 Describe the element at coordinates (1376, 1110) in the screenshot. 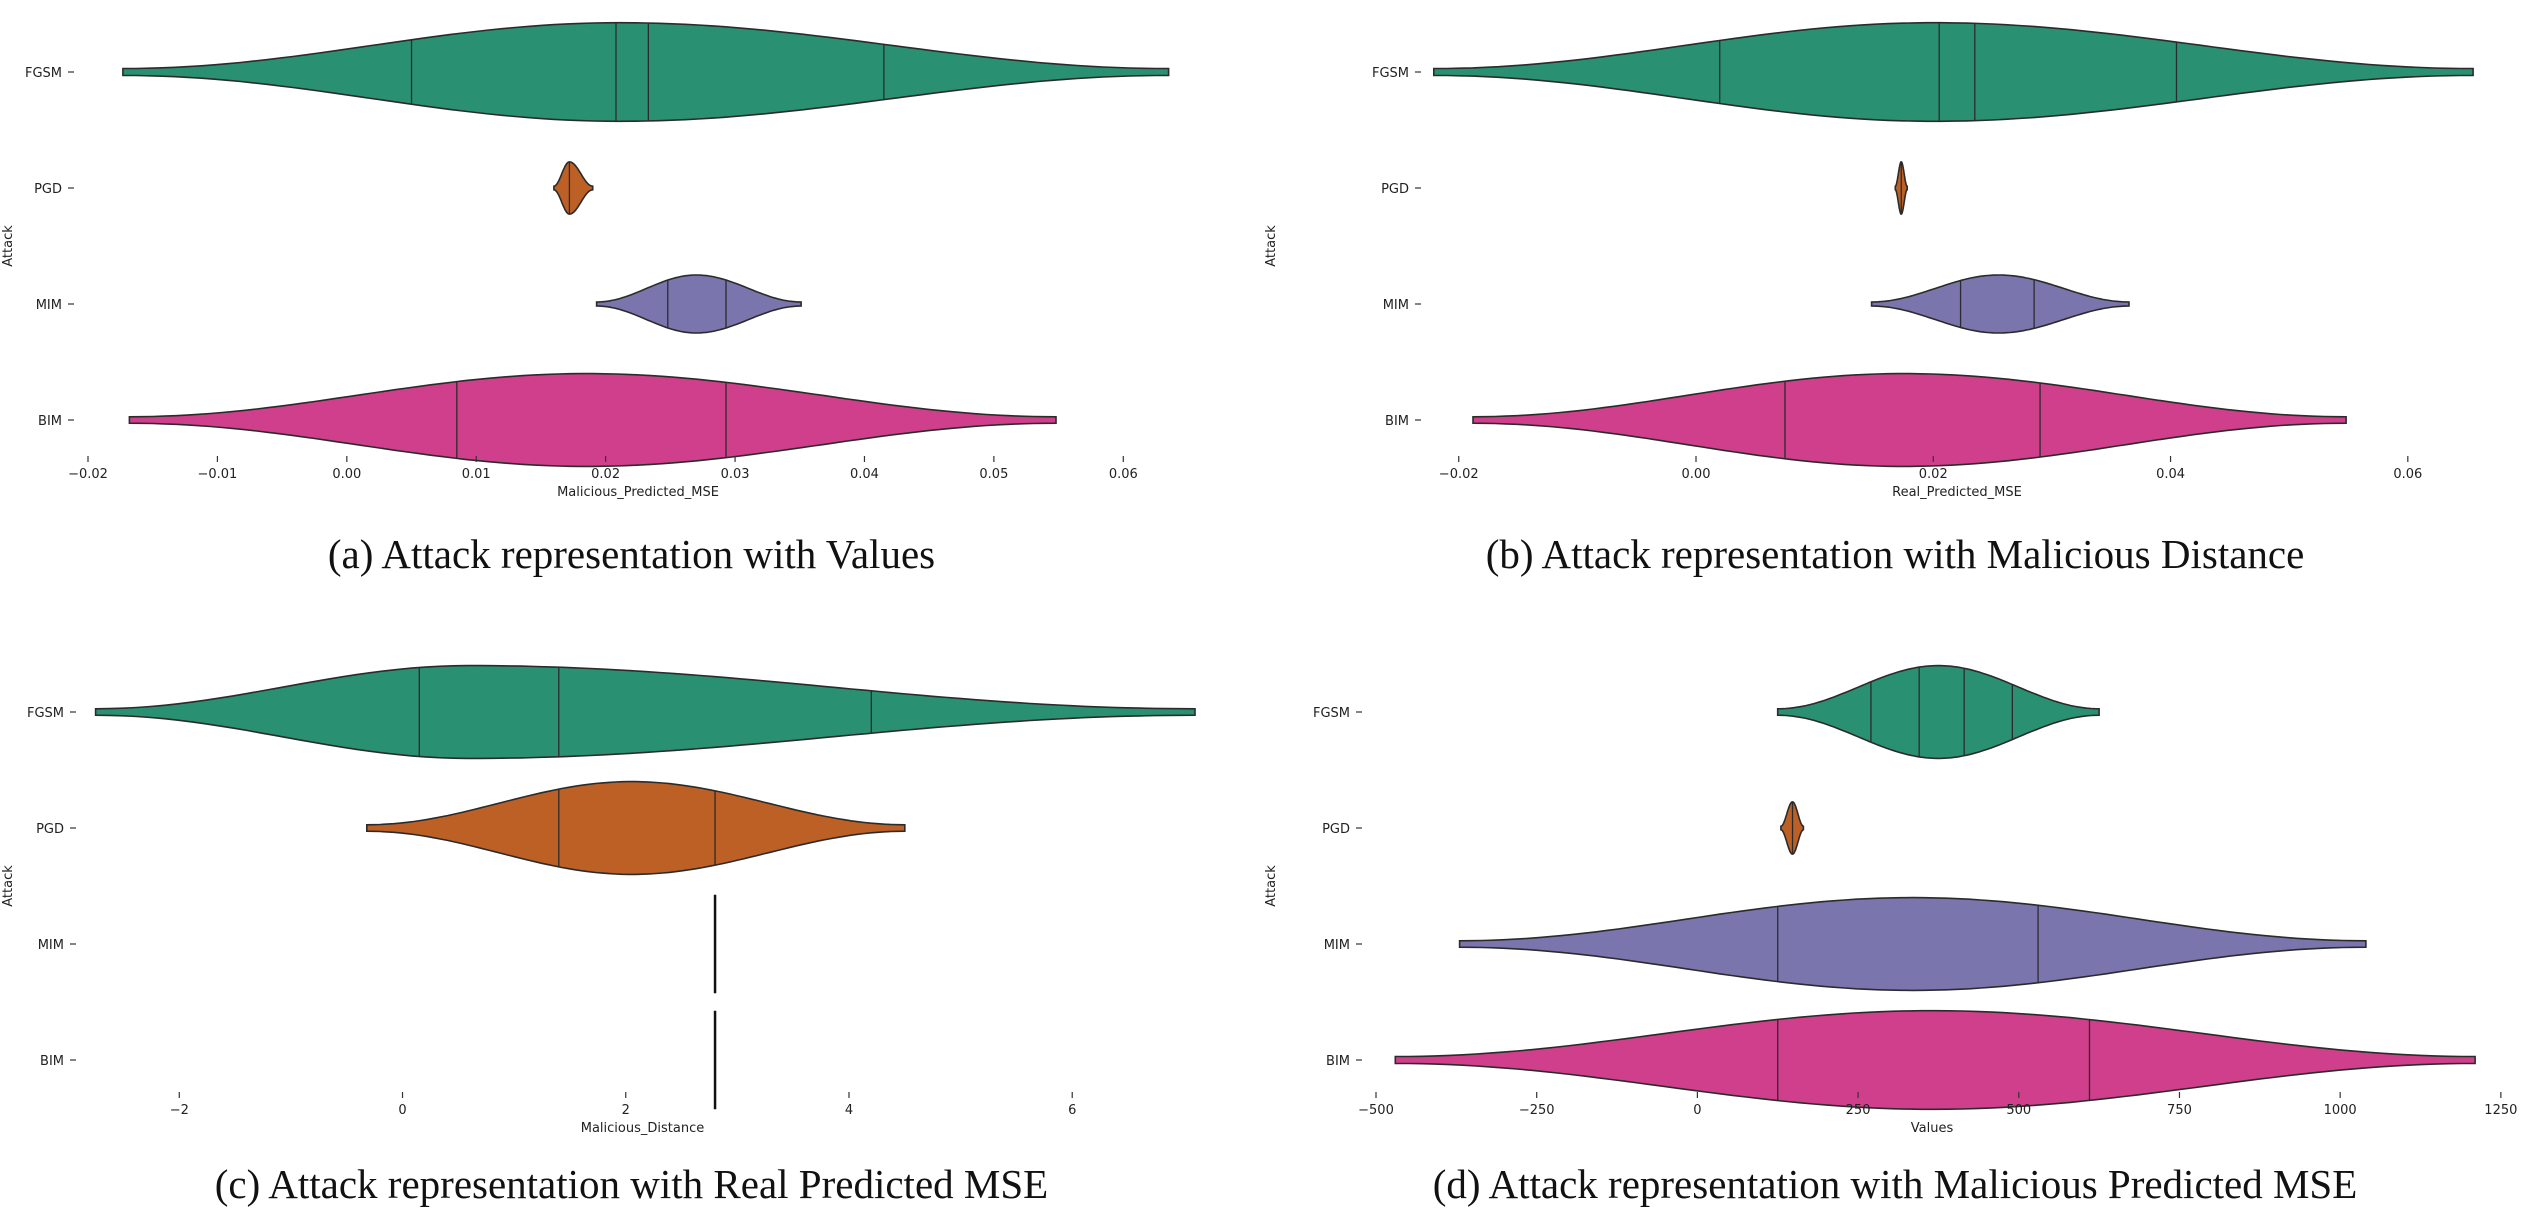

I see `x-tick-label: −500` at that location.